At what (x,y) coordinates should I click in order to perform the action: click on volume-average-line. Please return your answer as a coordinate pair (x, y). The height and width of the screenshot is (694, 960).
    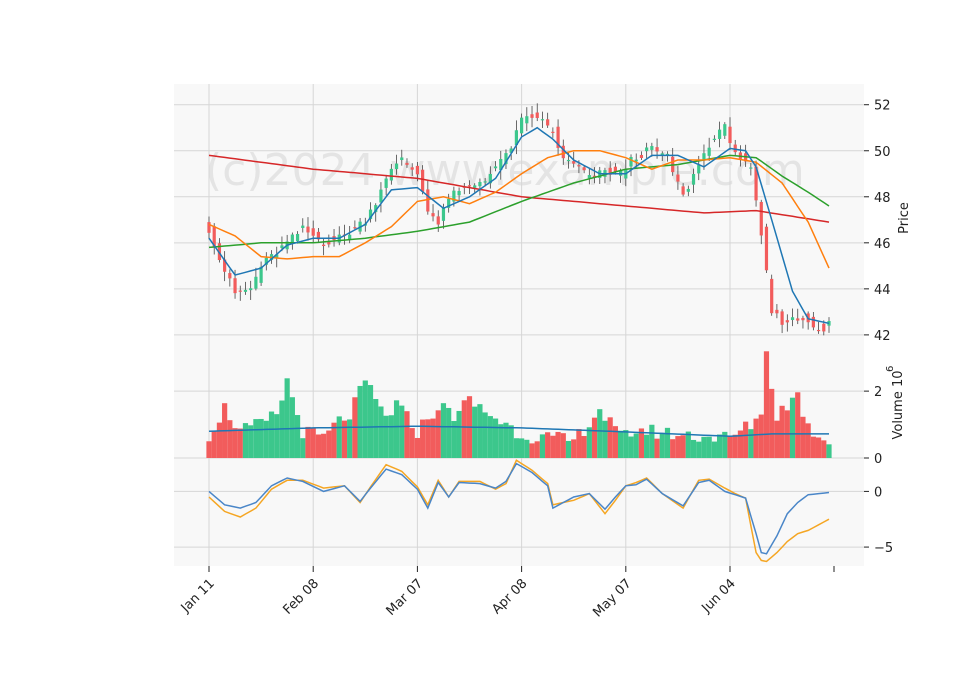
    Looking at the image, I should click on (518, 431).